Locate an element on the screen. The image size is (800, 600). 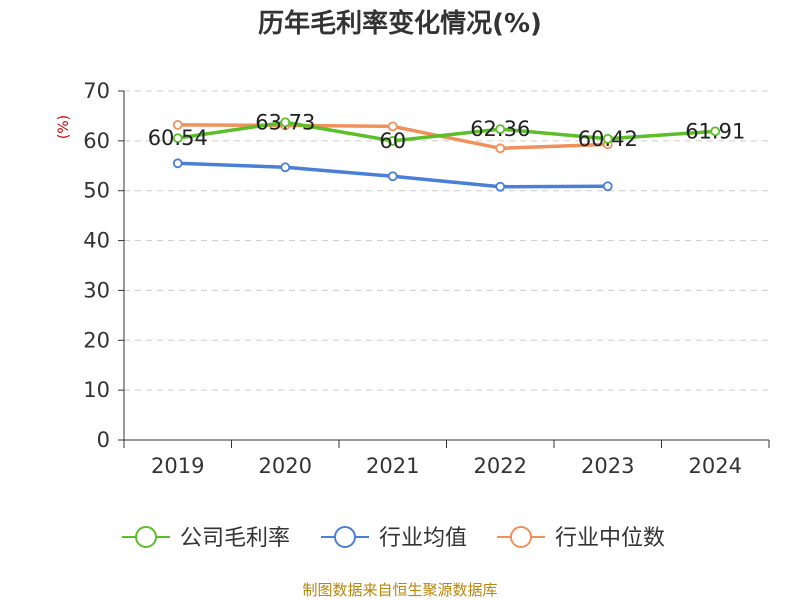
legend-item: 行业均值 is located at coordinates (394, 538).